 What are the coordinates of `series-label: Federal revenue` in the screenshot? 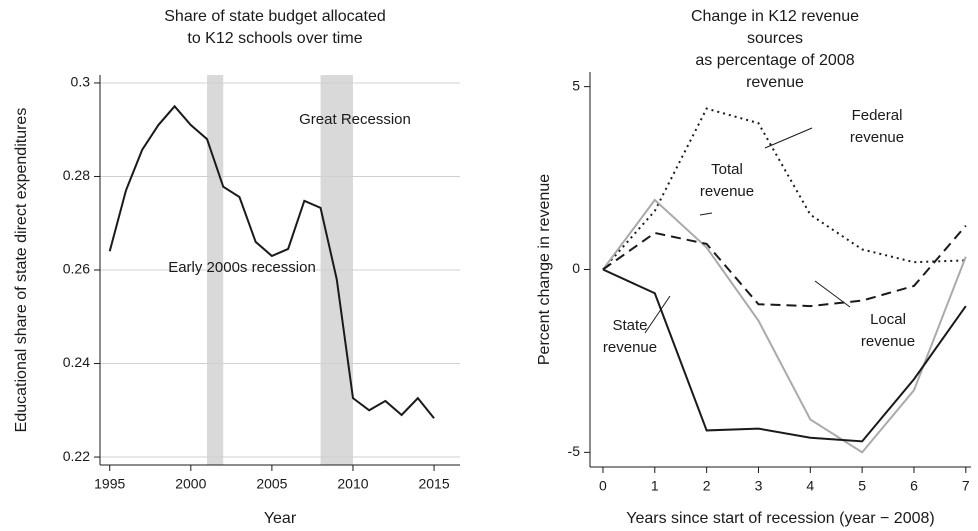 It's located at (877, 126).